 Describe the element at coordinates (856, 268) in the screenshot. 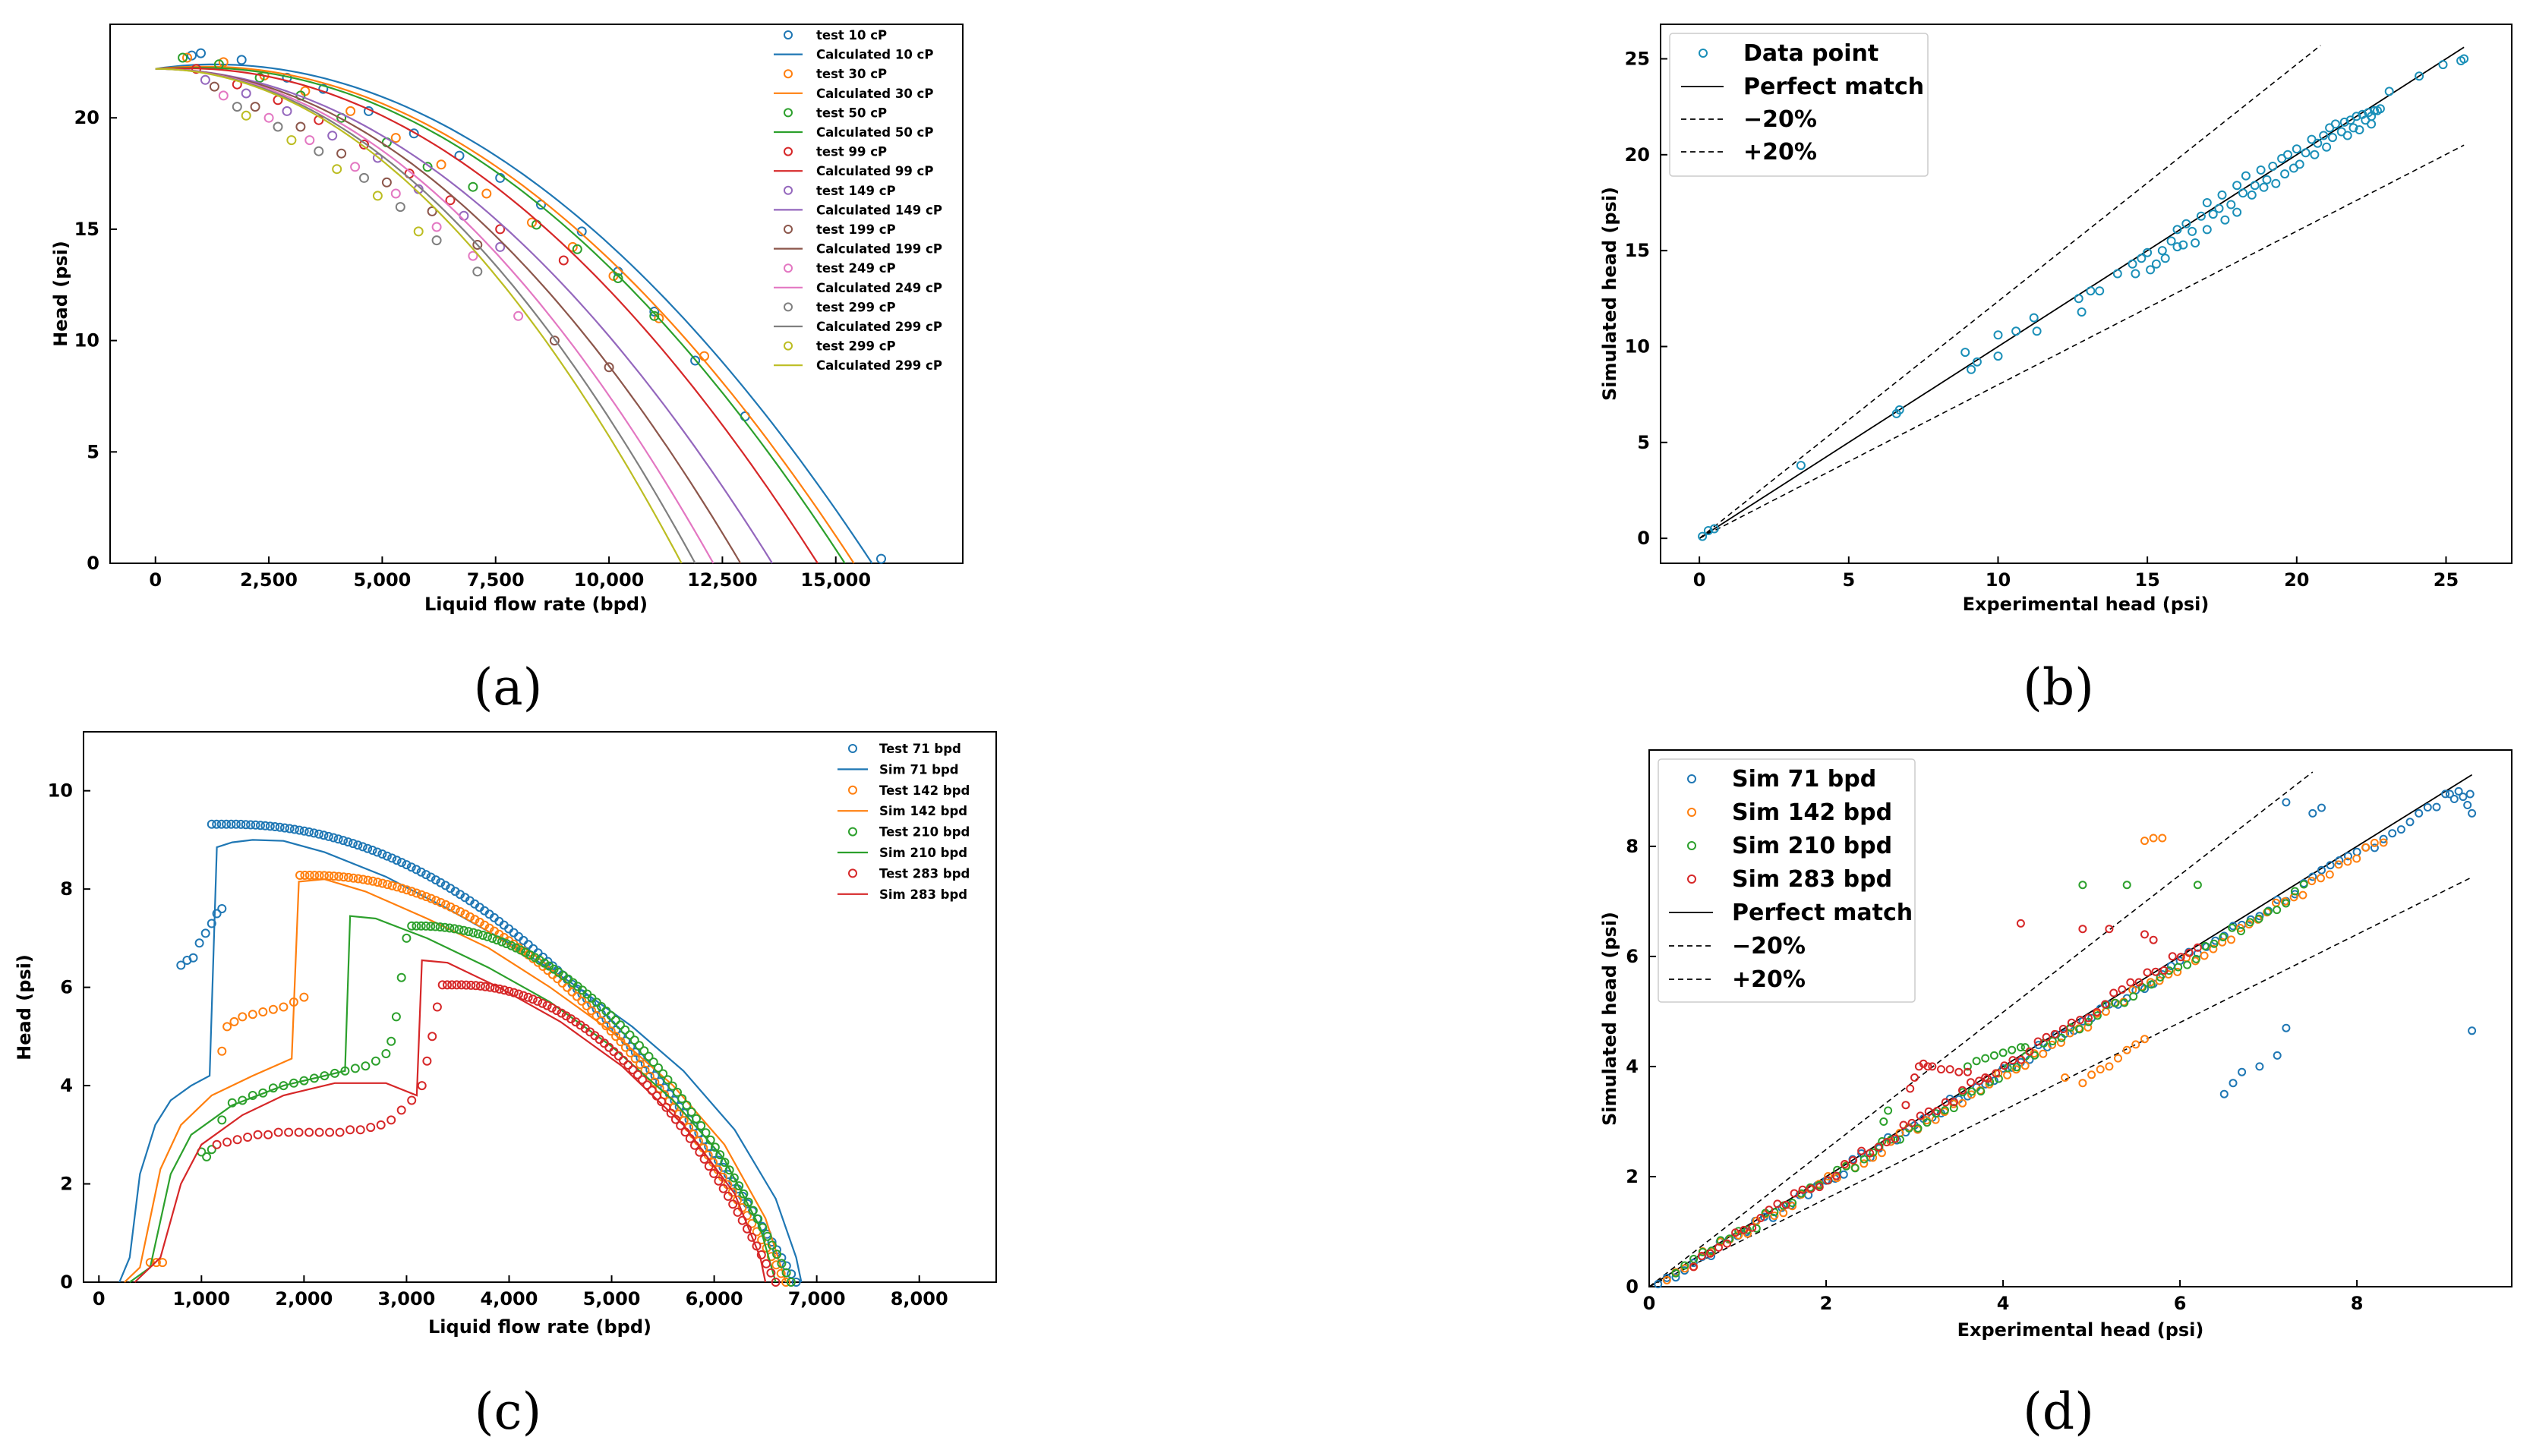

I see `legend-label: test 249 cP` at that location.